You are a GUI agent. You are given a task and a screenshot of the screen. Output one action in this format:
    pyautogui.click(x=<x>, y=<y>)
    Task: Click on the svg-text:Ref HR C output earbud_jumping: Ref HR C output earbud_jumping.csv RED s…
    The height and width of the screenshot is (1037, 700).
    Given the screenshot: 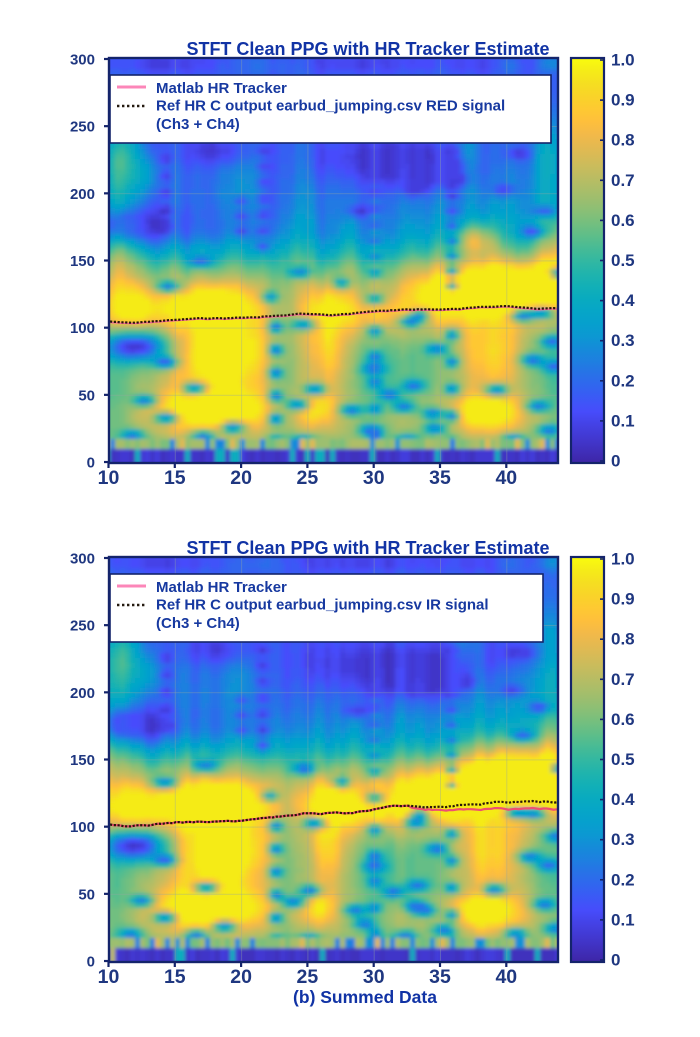 What is the action you would take?
    pyautogui.click(x=330, y=106)
    